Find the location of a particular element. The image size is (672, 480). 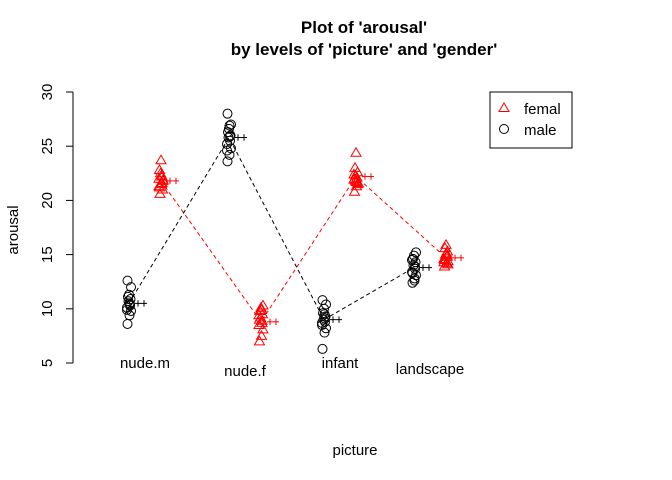

legend: femal male is located at coordinates (531, 120).